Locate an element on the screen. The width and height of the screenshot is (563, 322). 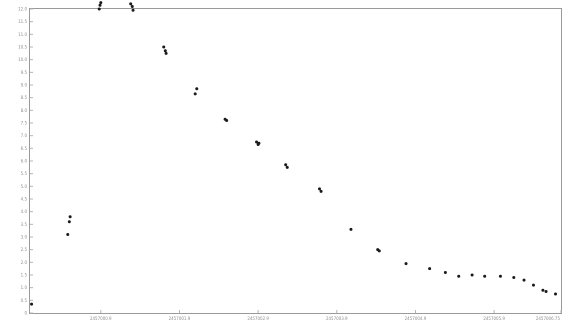
y-tick-label: 6.0 is located at coordinates (24, 161).